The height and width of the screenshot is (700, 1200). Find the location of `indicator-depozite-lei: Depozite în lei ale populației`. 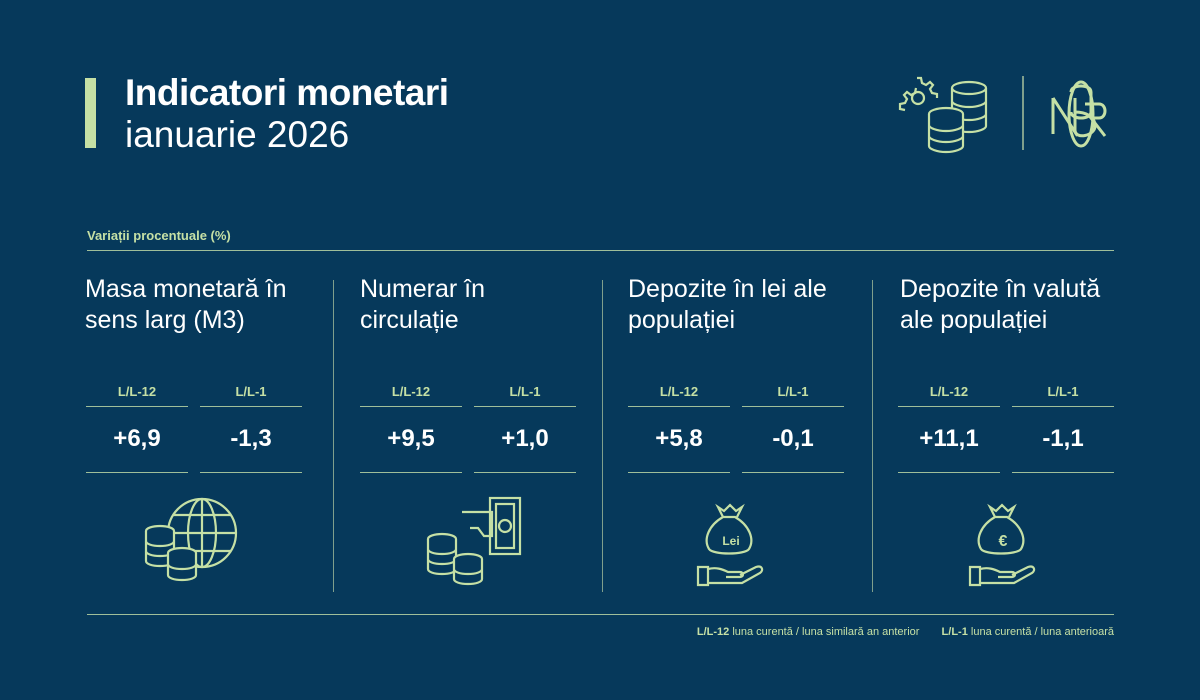

indicator-depozite-lei: Depozite în lei ale populației is located at coordinates (743, 324).